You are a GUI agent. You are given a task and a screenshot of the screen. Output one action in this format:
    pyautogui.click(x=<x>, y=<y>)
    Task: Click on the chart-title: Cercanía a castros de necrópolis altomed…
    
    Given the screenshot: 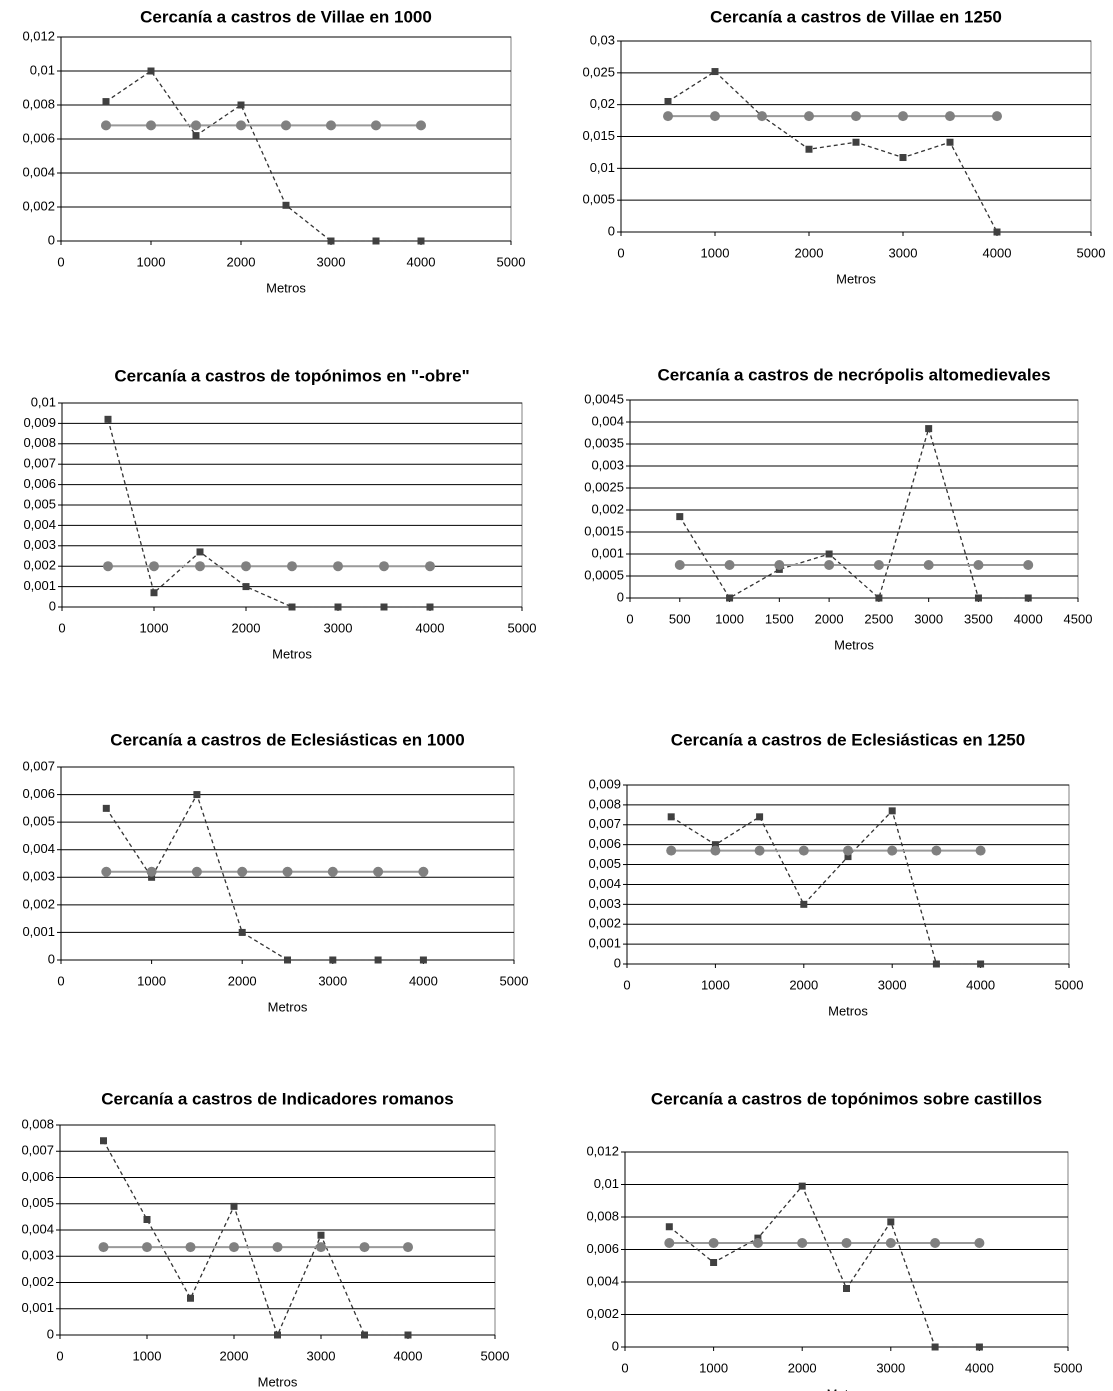 What is the action you would take?
    pyautogui.click(x=853, y=374)
    